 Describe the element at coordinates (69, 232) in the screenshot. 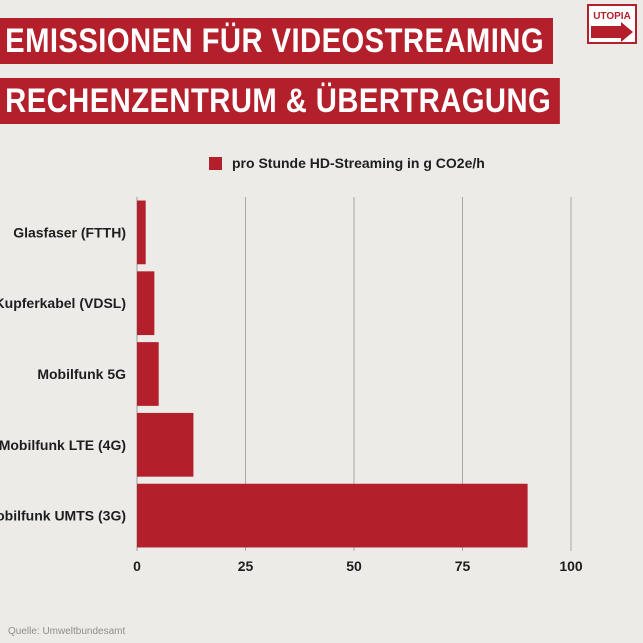

I see `category-label: Glasfaser (FTTH)` at that location.